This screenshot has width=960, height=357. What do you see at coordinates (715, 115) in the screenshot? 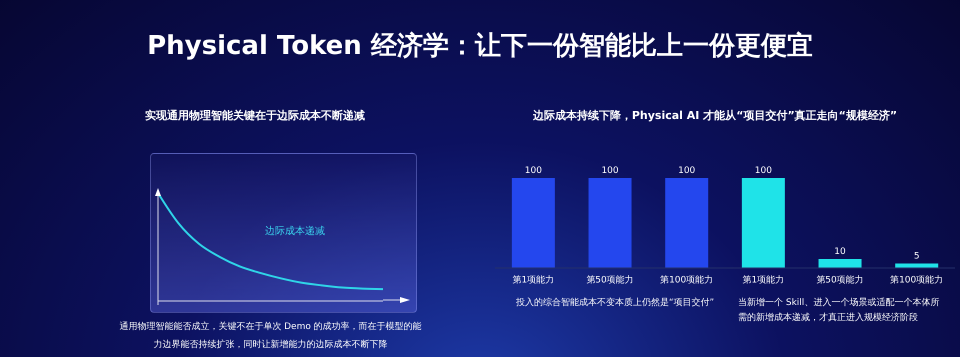
I see `chart-title: 边际成本持续下降，Physical AI 才能从“项目交付”真正走向“规模经济”` at bounding box center [715, 115].